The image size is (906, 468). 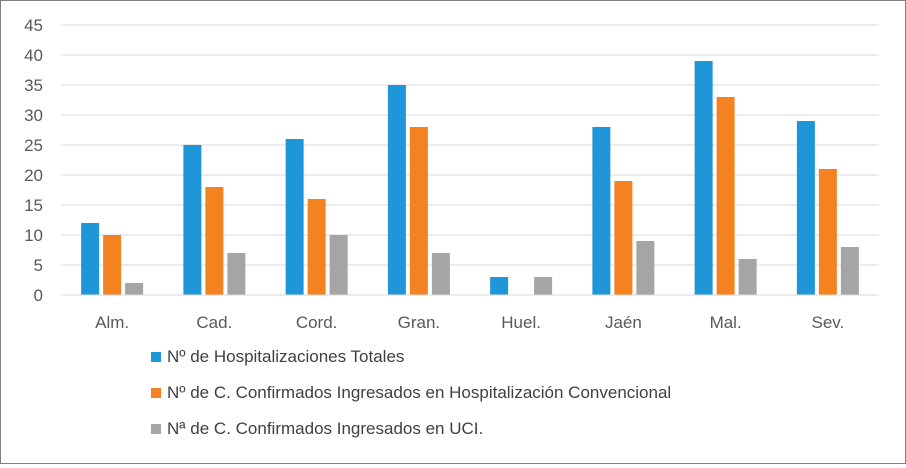 What do you see at coordinates (33, 235) in the screenshot?
I see `y-tick-label: 10` at bounding box center [33, 235].